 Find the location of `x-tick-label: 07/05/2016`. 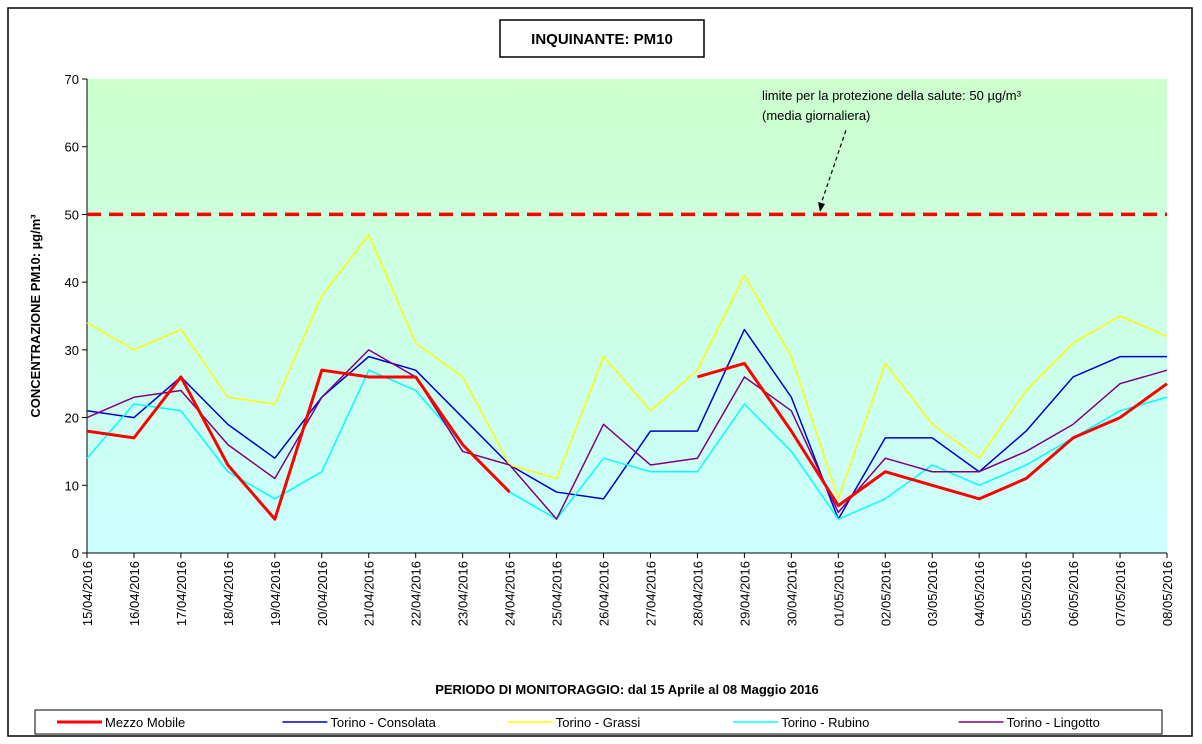

x-tick-label: 07/05/2016 is located at coordinates (1120, 593).